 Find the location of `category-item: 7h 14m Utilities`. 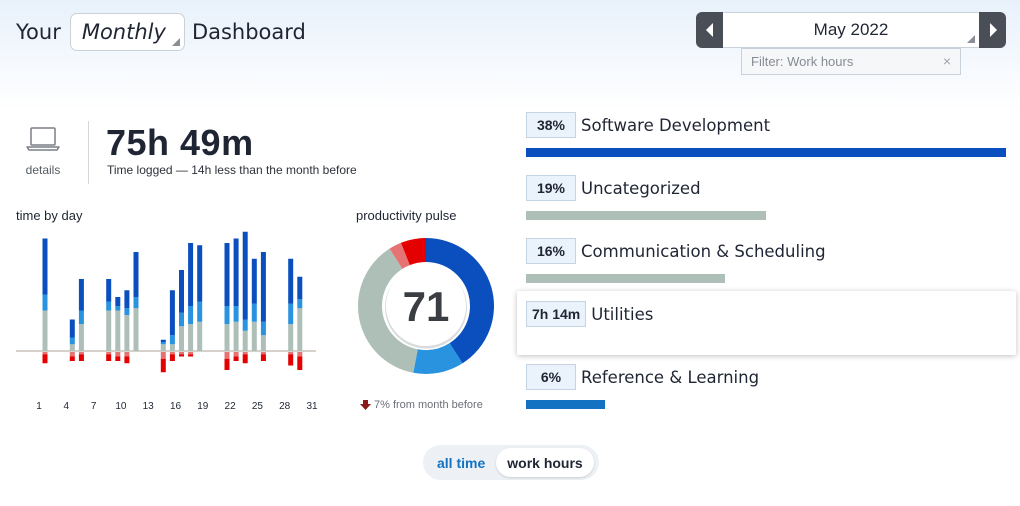

category-item: 7h 14m Utilities is located at coordinates (766, 314).